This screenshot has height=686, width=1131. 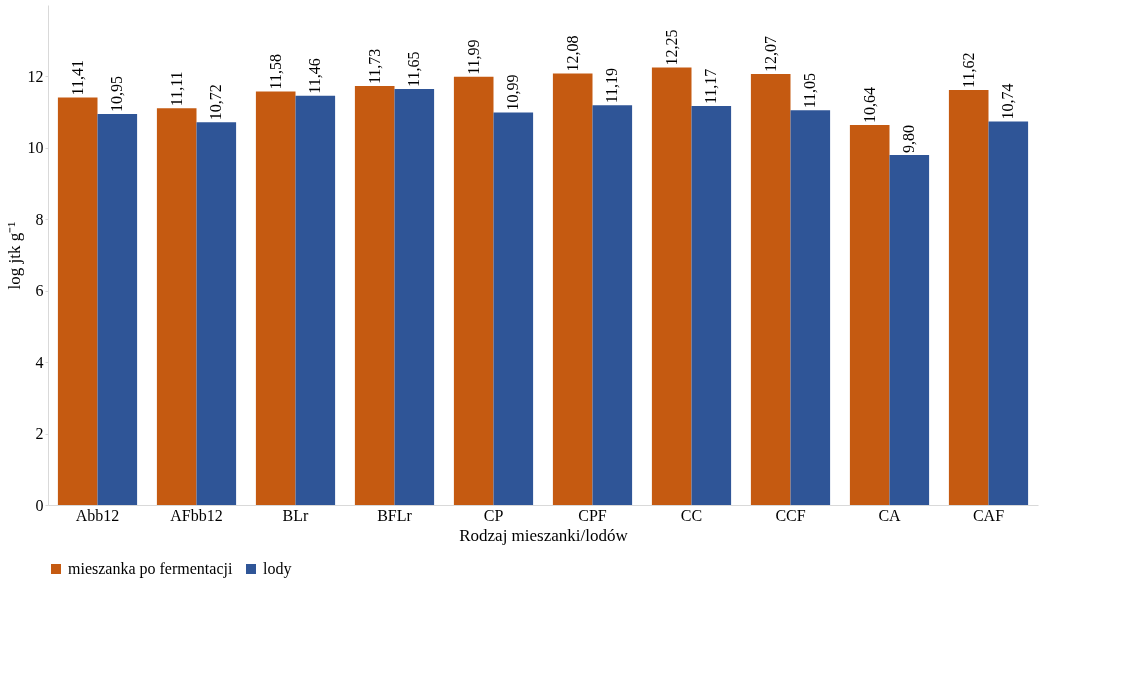 What do you see at coordinates (770, 53) in the screenshot?
I see `data-label: 12,07` at bounding box center [770, 53].